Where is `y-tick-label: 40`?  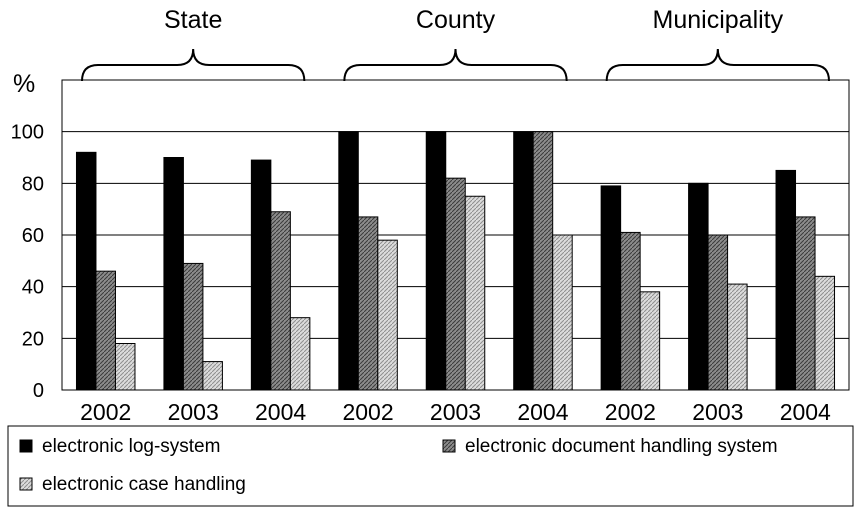 y-tick-label: 40 is located at coordinates (33, 288).